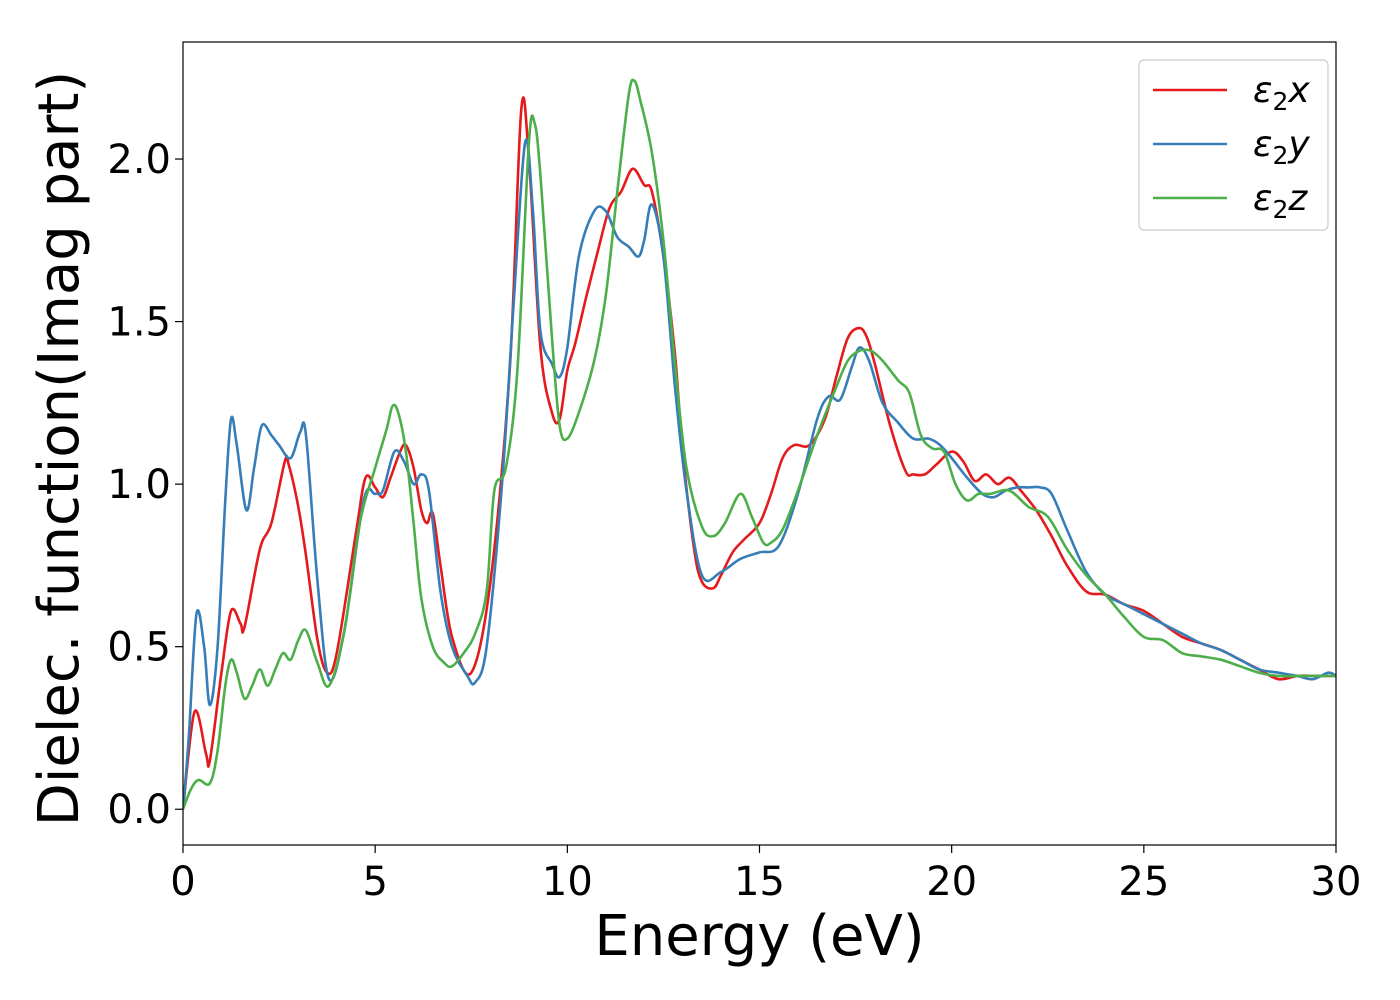  What do you see at coordinates (1281, 93) in the screenshot?
I see `legend-label: ε2x` at bounding box center [1281, 93].